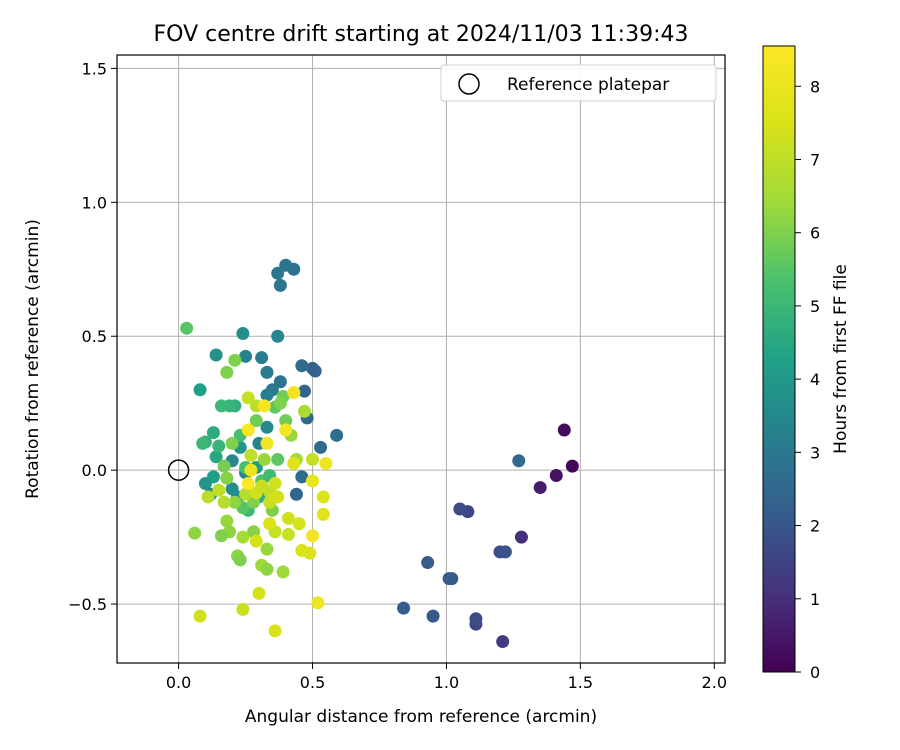  I want to click on colorbar-tick-label: 1, so click(815, 599).